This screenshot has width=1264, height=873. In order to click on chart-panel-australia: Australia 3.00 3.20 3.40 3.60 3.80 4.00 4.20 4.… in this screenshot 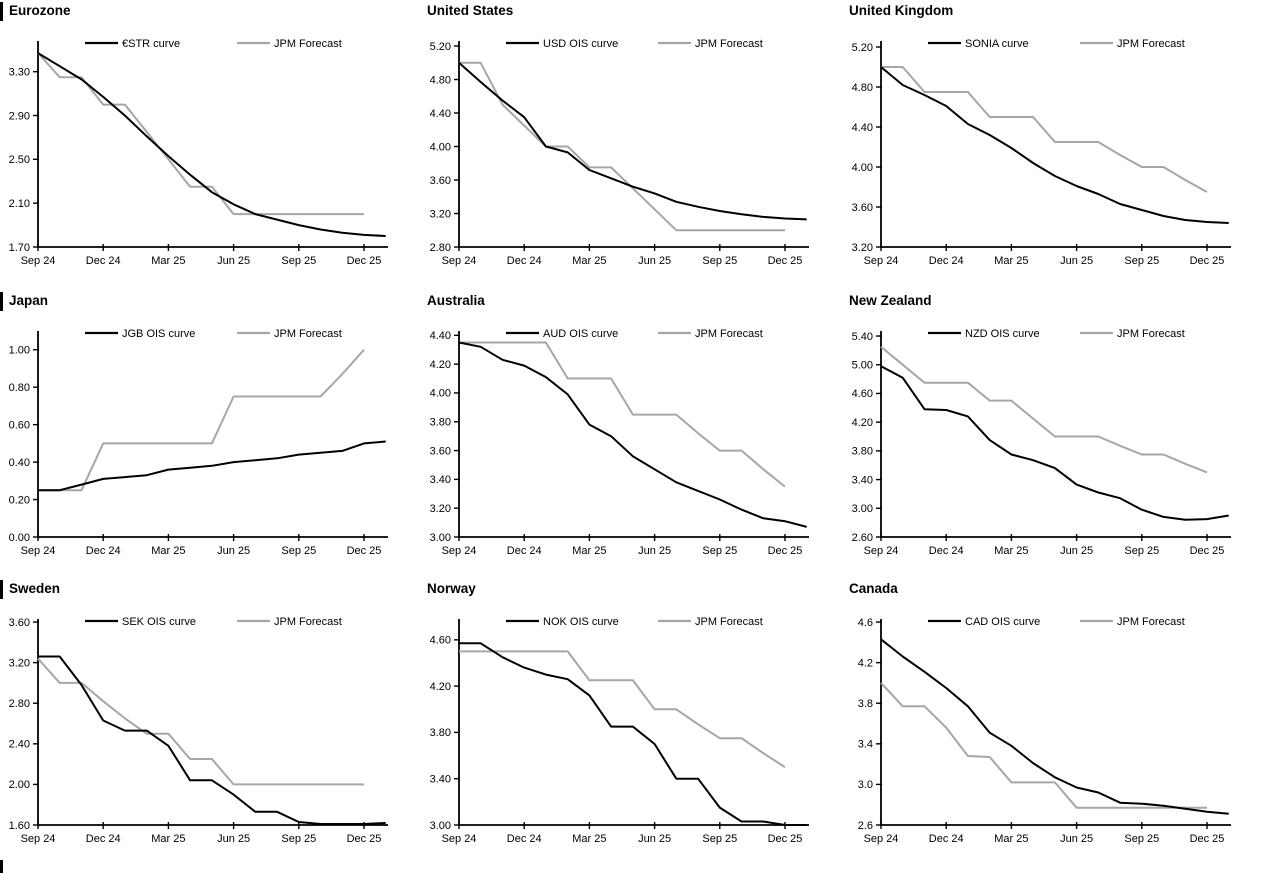, I will do `click(632, 434)`.